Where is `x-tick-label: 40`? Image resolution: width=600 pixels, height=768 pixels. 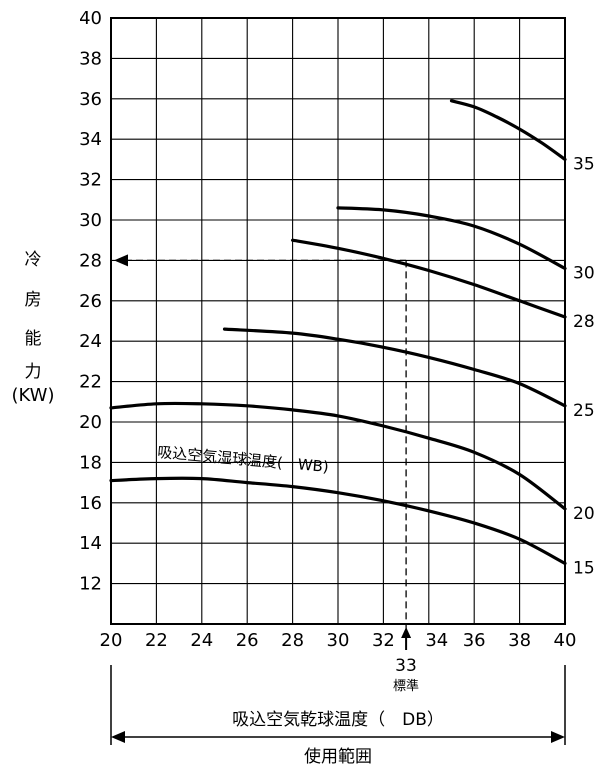 x-tick-label: 40 is located at coordinates (565, 640).